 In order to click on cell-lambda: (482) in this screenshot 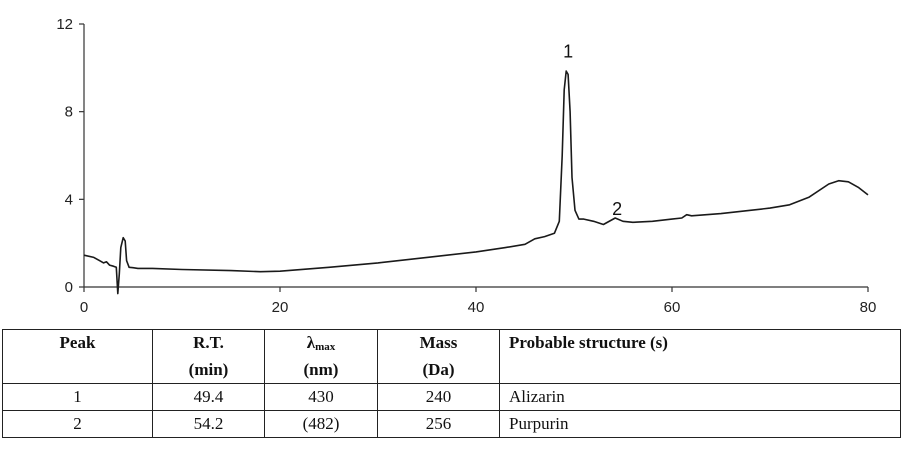, I will do `click(321, 424)`.